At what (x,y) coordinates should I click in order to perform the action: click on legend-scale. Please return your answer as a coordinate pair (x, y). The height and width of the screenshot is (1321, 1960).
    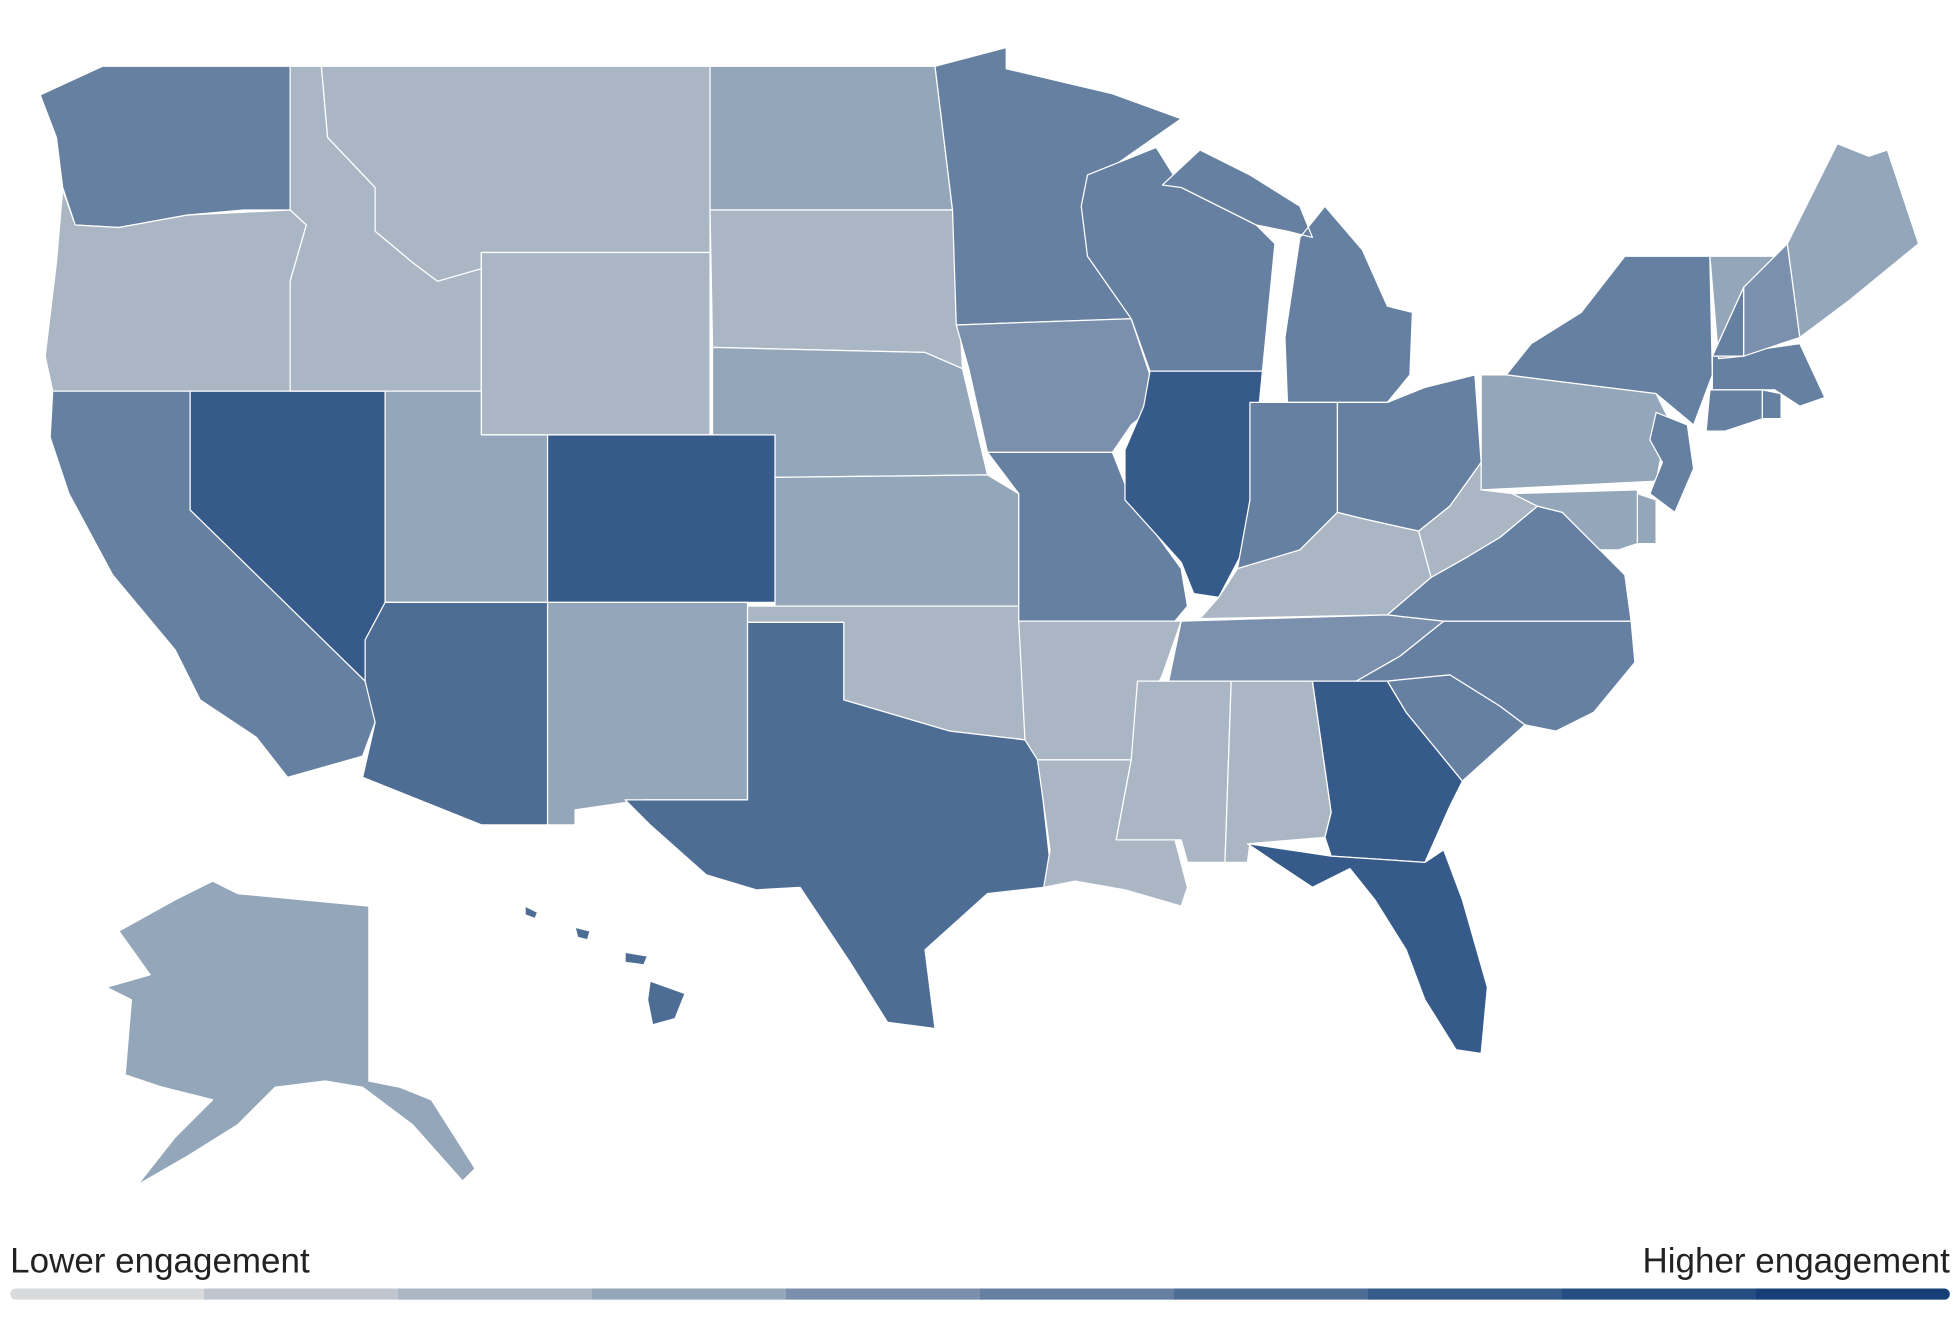
    Looking at the image, I should click on (980, 1294).